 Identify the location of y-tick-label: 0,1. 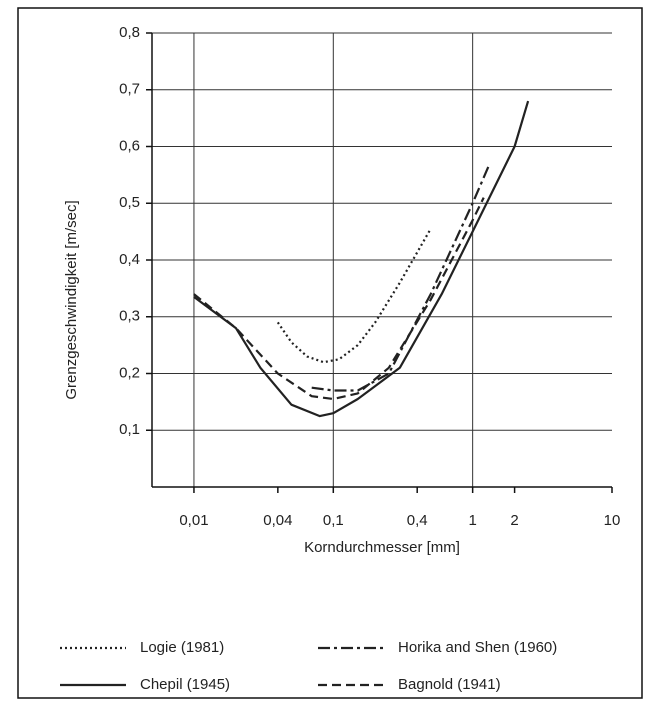
(129, 429).